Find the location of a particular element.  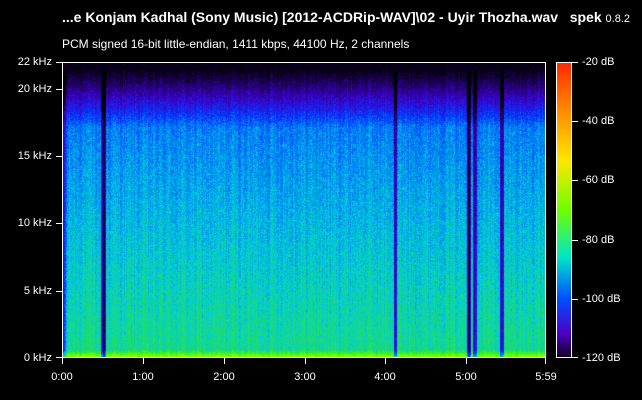

freq-label-22: 22 kHz is located at coordinates (34, 62).